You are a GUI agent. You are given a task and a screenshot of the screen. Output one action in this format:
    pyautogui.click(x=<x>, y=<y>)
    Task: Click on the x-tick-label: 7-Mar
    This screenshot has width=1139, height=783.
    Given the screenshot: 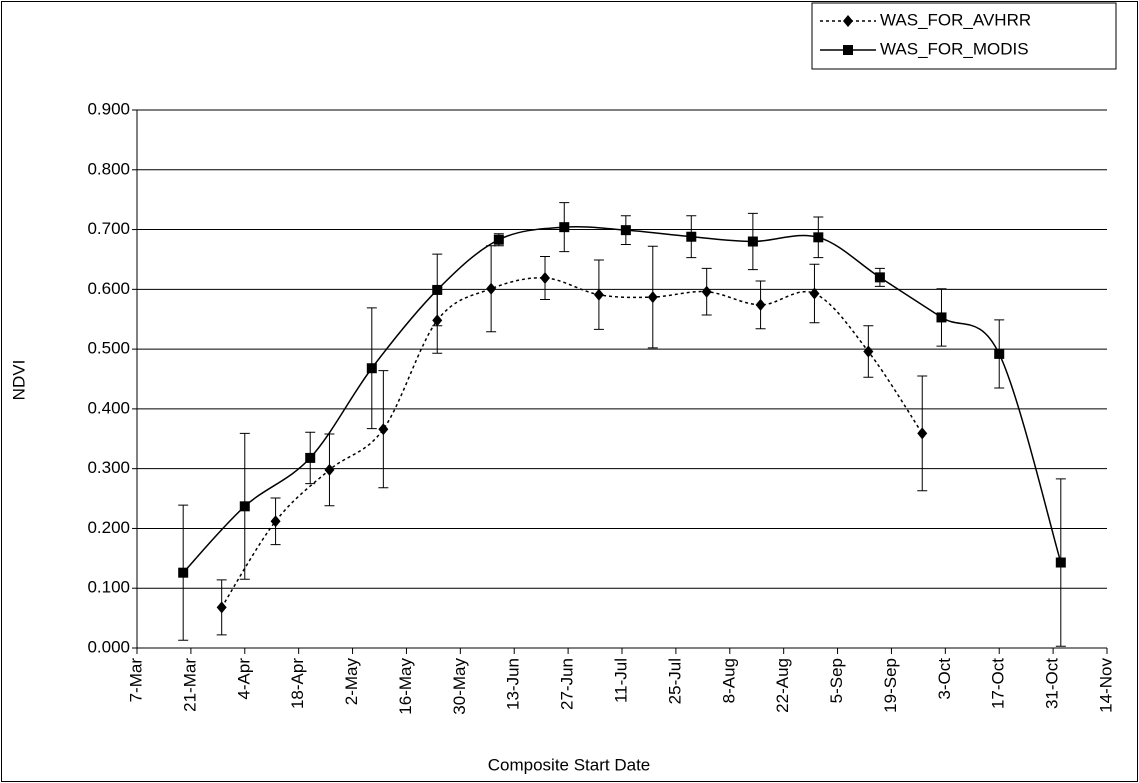 What is the action you would take?
    pyautogui.click(x=135, y=680)
    